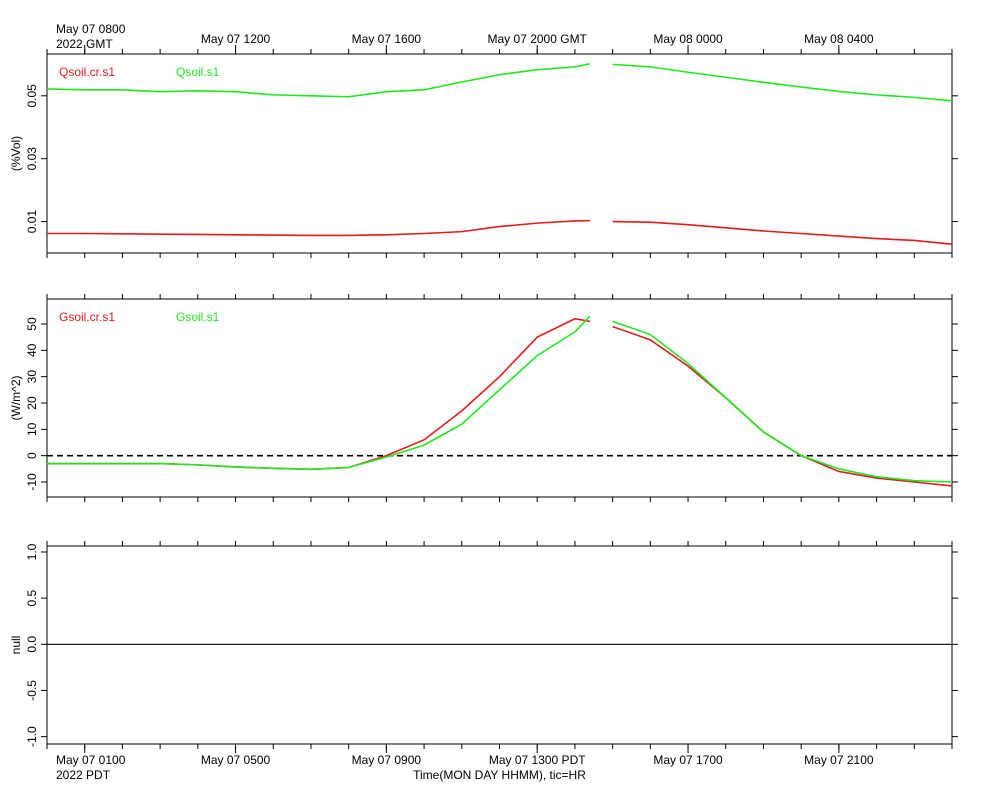 The image size is (1000, 800). I want to click on legend-label: Qsoil.cr.s1, so click(87, 72).